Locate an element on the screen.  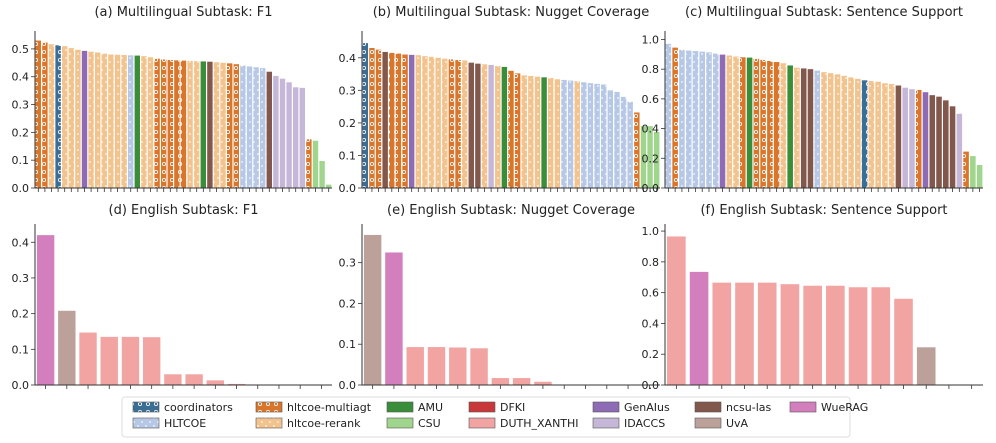
legend-item-hltcoe: HLTCOE is located at coordinates (169, 423).